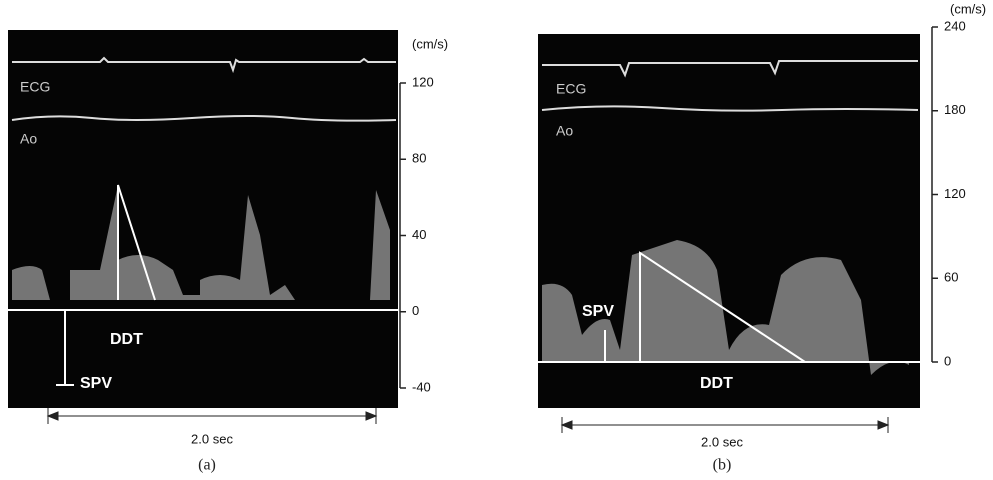  I want to click on tick-label: 60, so click(951, 277).